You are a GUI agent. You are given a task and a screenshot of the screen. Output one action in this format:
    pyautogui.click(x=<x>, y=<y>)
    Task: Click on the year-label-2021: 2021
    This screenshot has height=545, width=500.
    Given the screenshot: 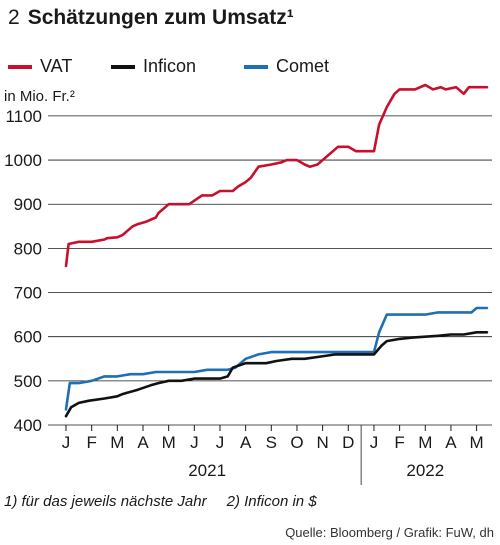 What is the action you would take?
    pyautogui.click(x=207, y=470)
    